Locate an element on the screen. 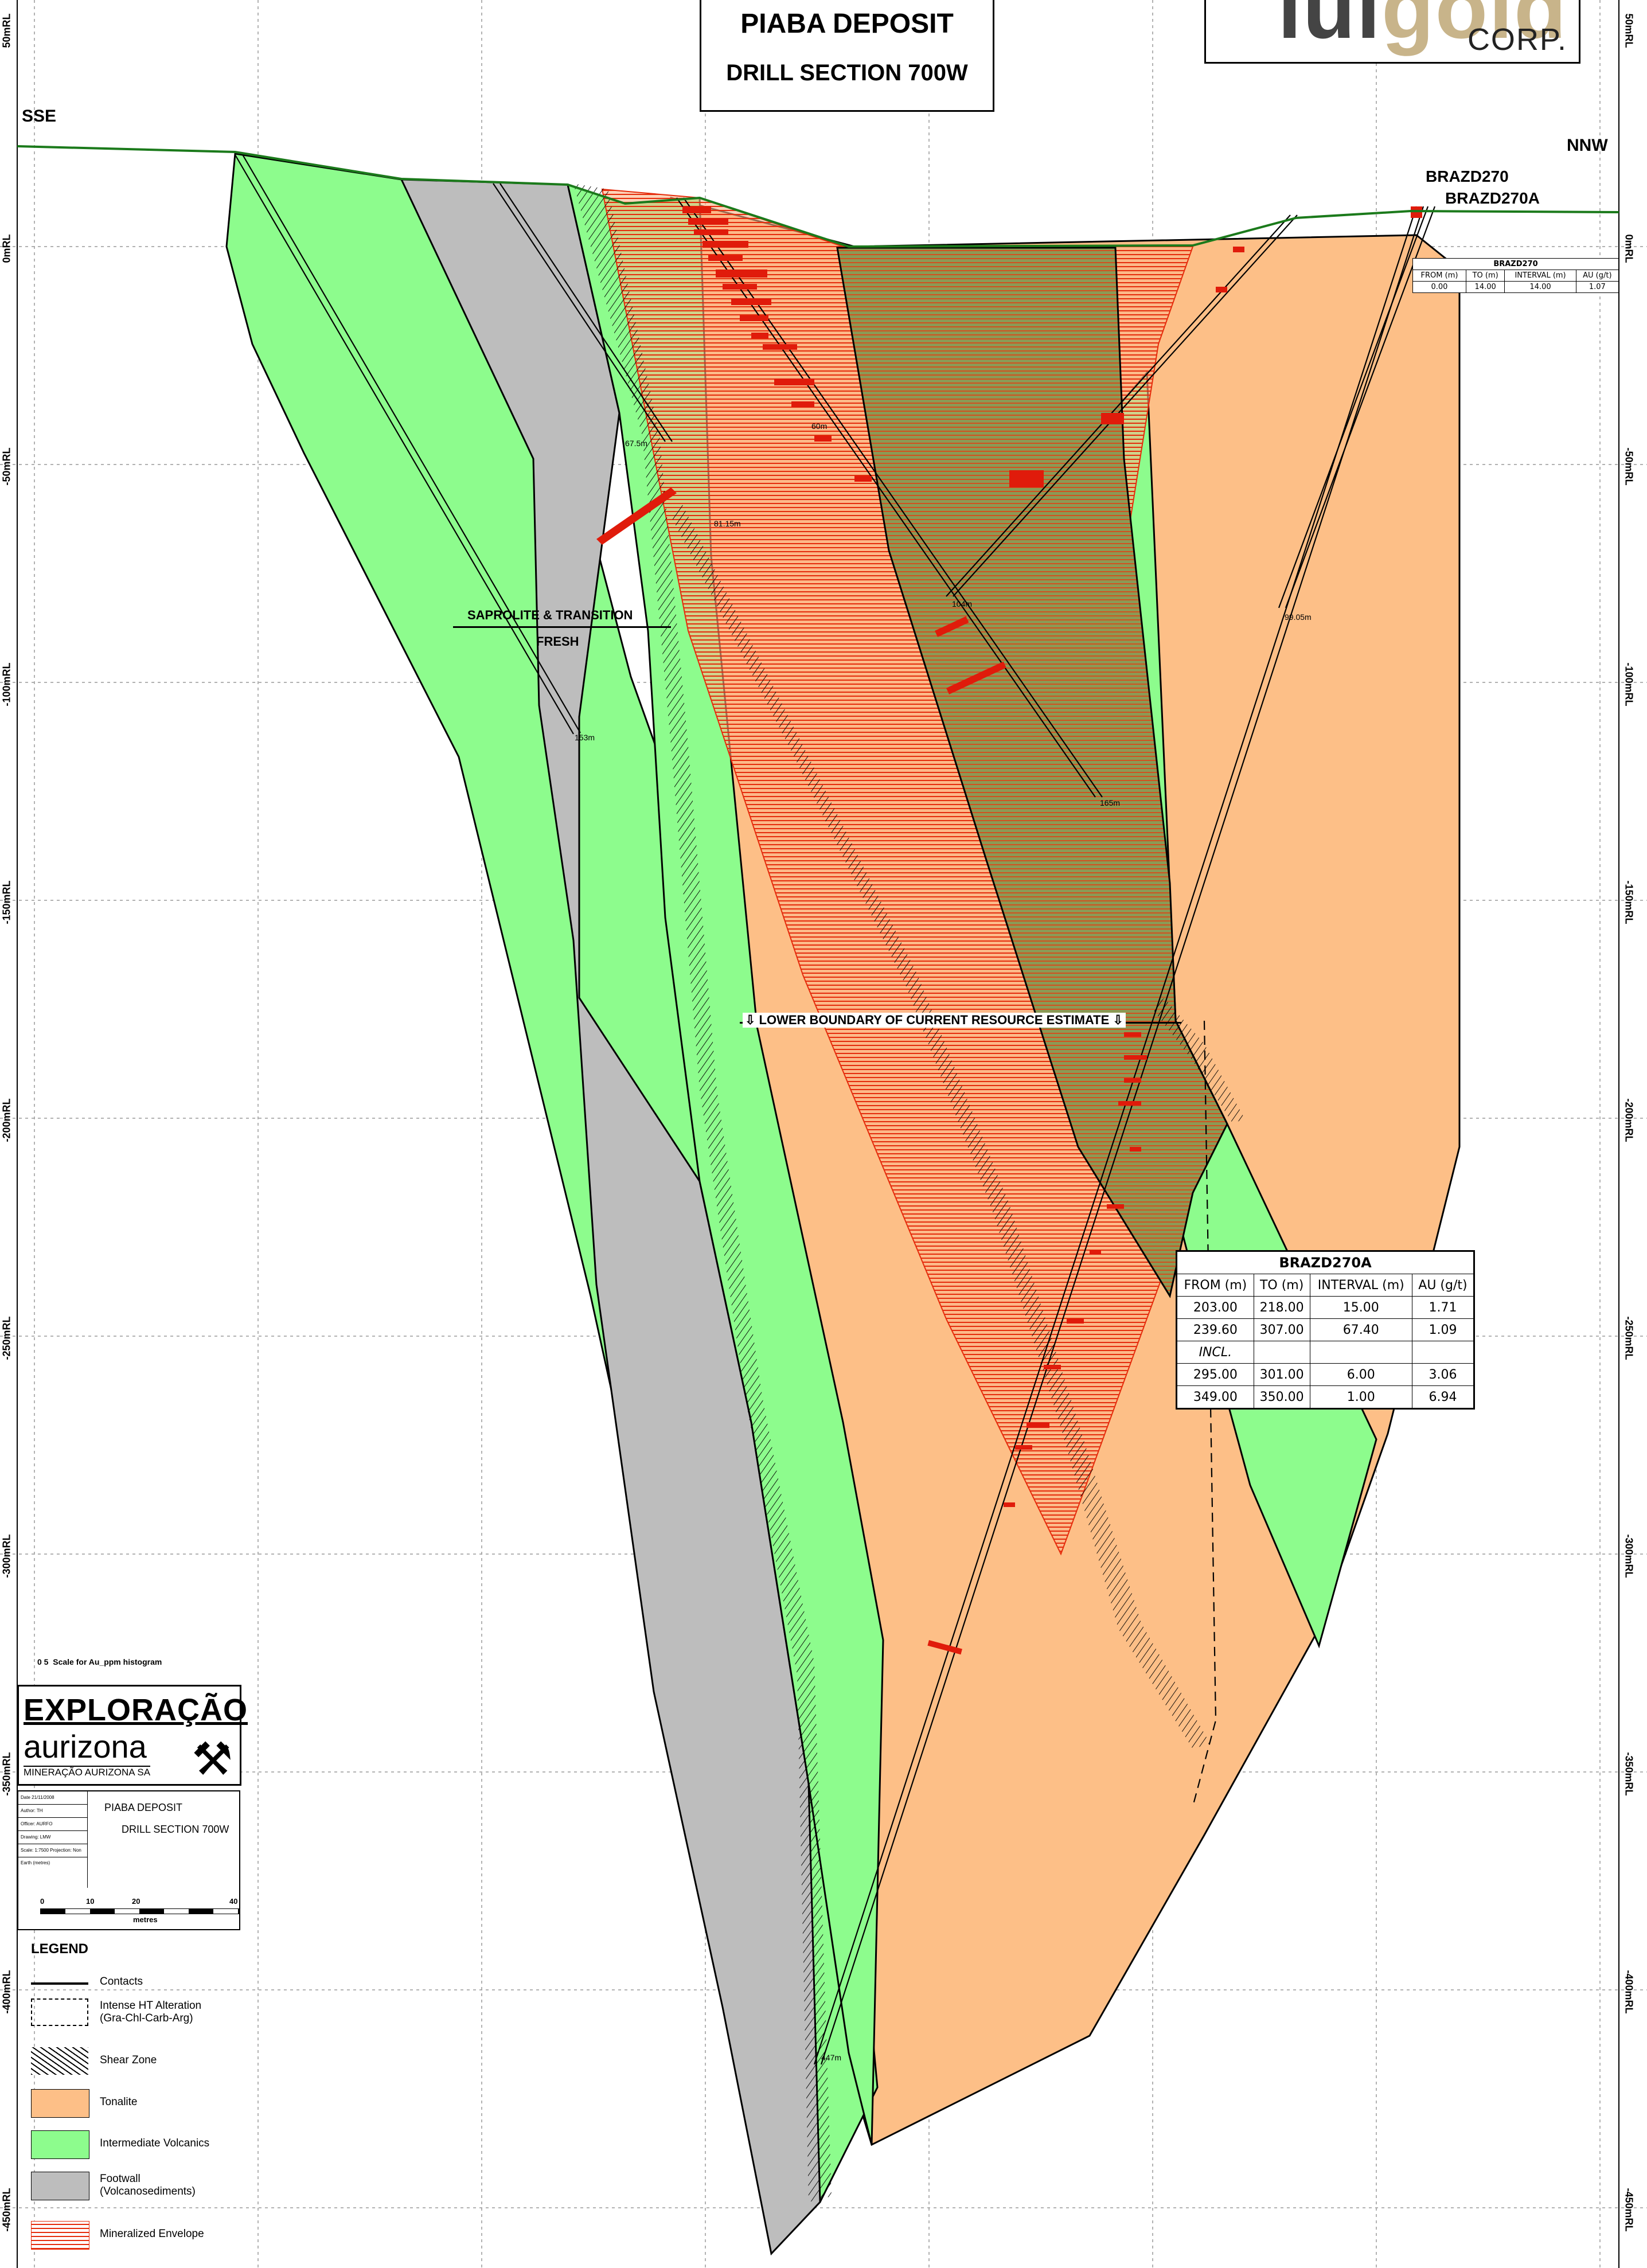 The width and height of the screenshot is (1647, 2268). logo-corp: CORP. is located at coordinates (1517, 40).